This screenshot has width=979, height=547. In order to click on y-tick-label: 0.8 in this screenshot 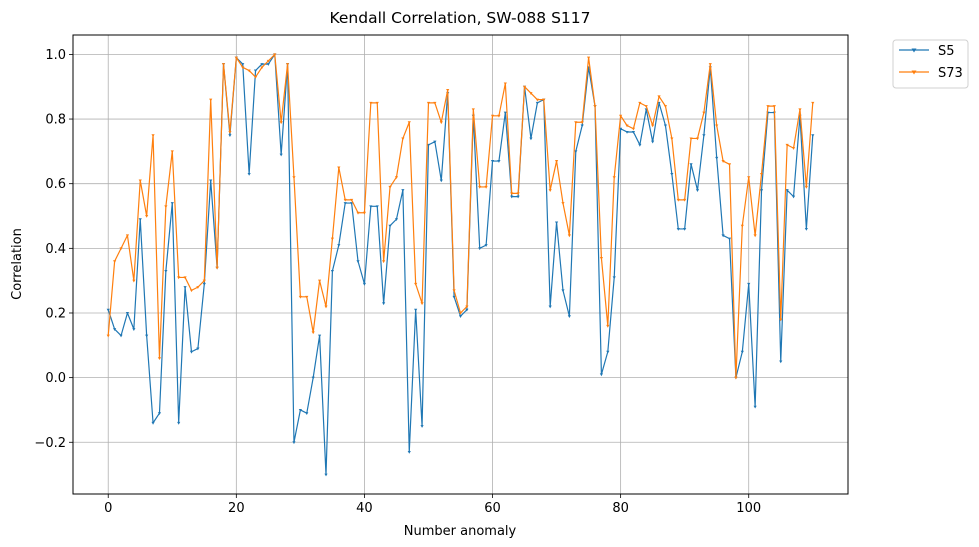, I will do `click(55, 120)`.